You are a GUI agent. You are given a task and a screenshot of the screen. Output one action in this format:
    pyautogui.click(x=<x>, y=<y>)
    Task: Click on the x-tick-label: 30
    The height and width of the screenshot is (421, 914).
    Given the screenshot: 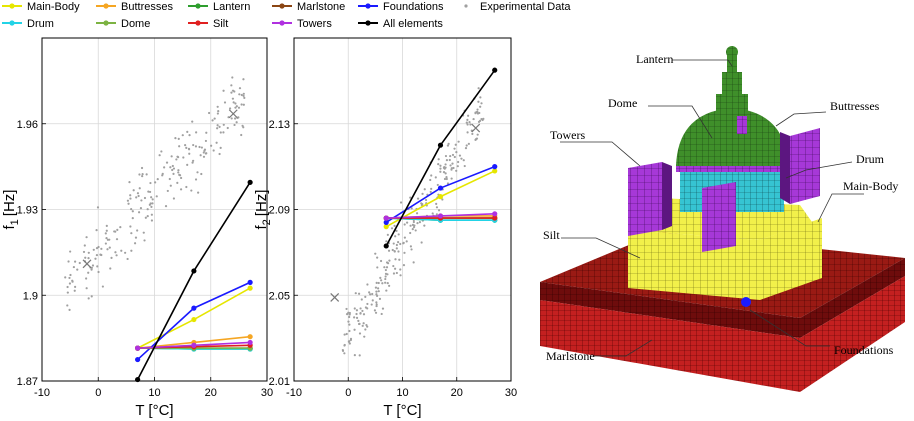 What is the action you would take?
    pyautogui.click(x=267, y=393)
    